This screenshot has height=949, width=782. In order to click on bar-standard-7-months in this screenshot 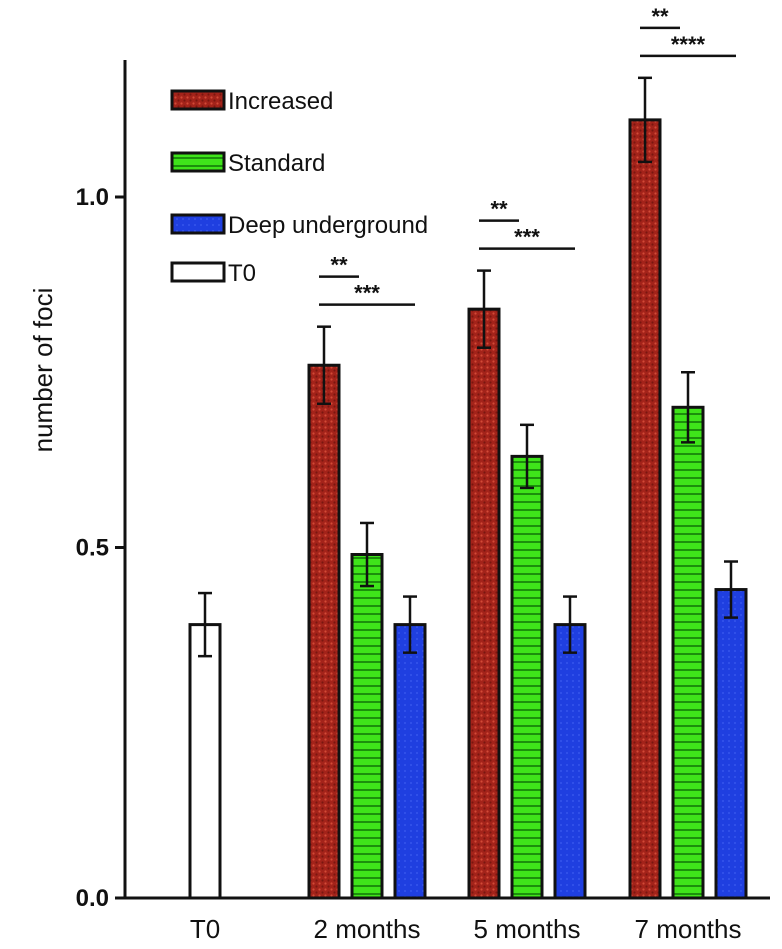, I will do `click(688, 652)`.